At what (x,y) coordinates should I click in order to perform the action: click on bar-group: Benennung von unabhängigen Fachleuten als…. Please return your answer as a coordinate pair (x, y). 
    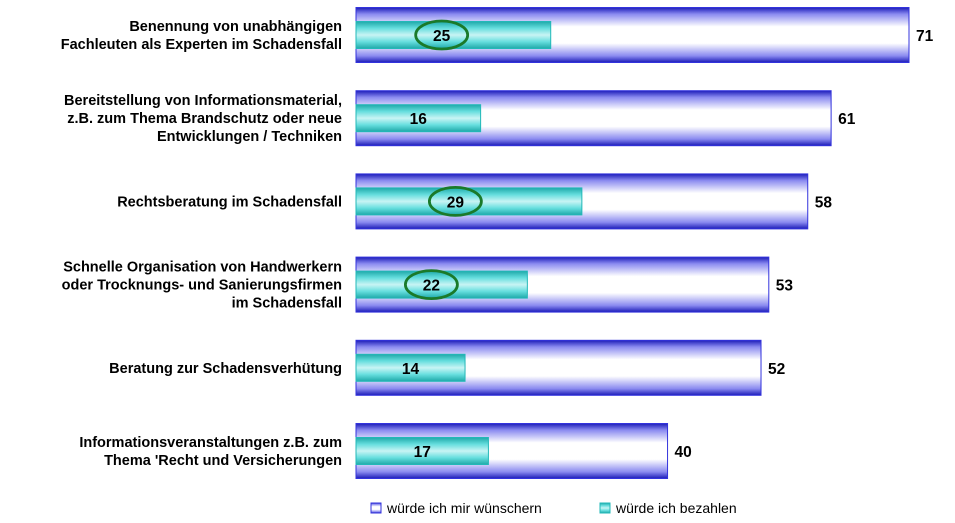
    Looking at the image, I should click on (497, 35).